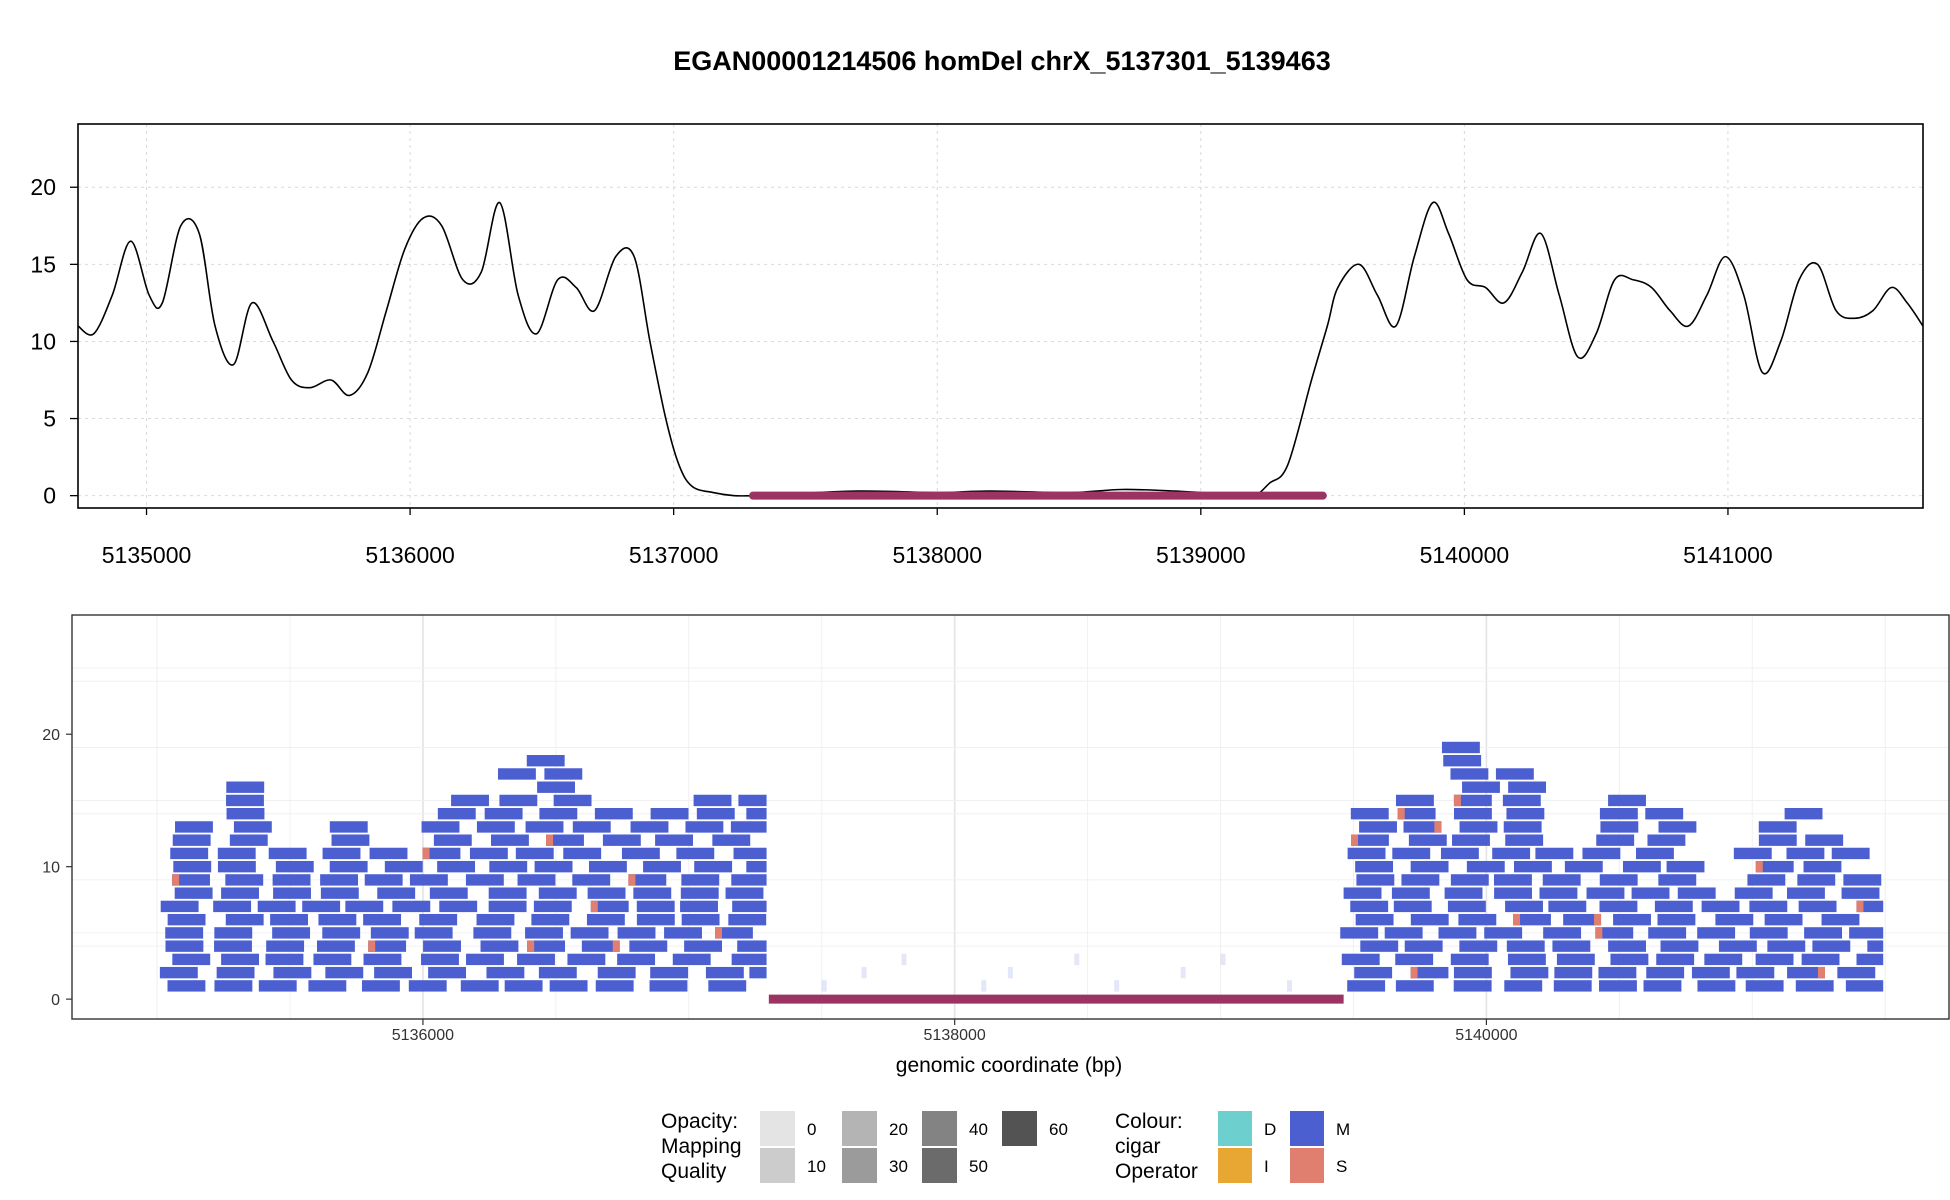 This screenshot has width=1950, height=1200. What do you see at coordinates (701, 1146) in the screenshot?
I see `legend-opacity-title: Mapping` at bounding box center [701, 1146].